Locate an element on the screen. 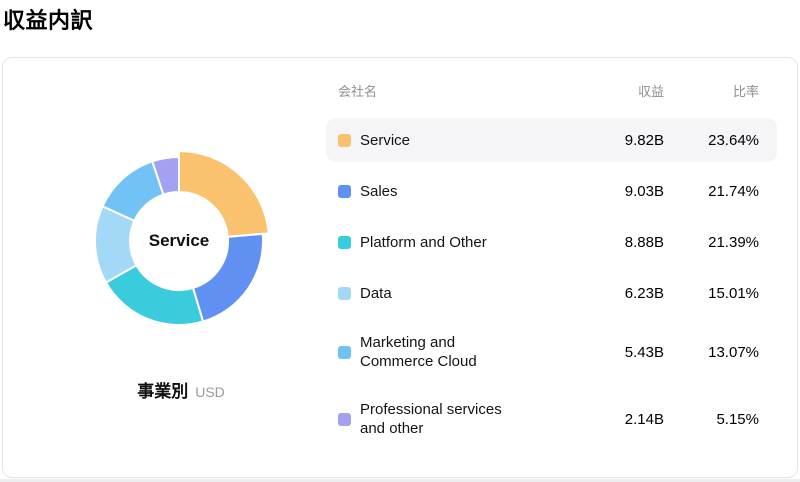 The width and height of the screenshot is (800, 482). chart-caption-unit: USD is located at coordinates (210, 392).